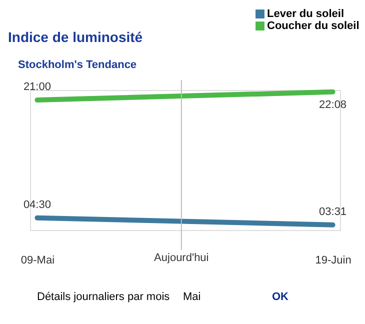 The image size is (365, 324). I want to click on chart-subtitle: Stockholm's Tendance, so click(77, 65).